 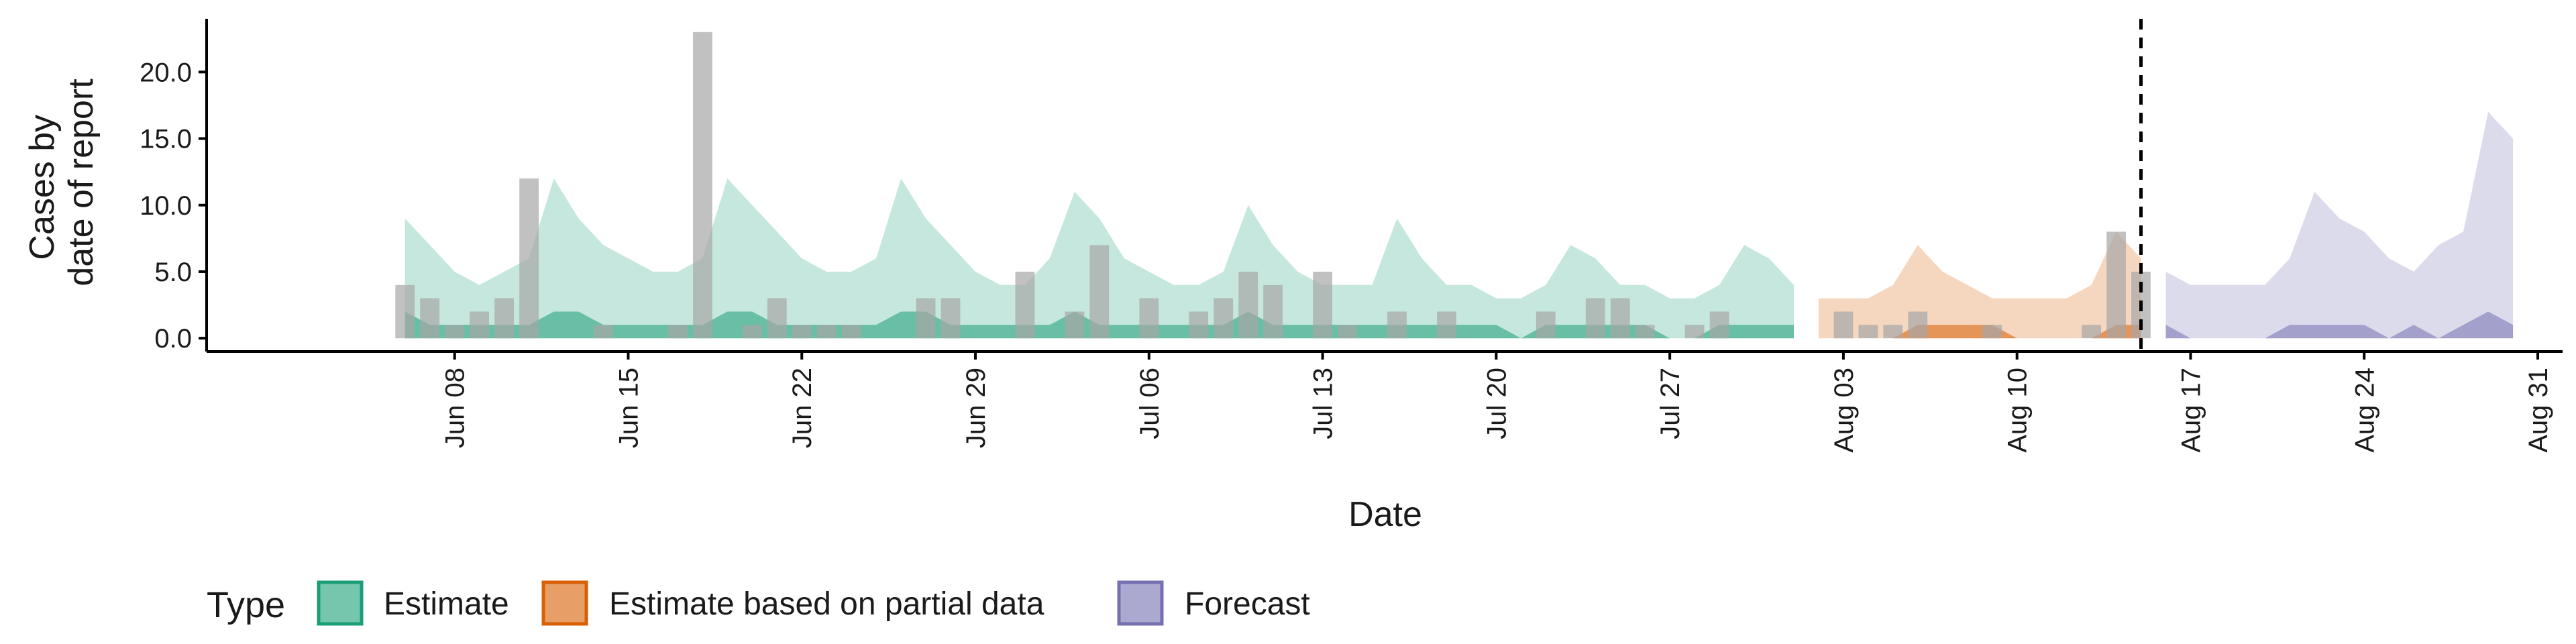 I want to click on x-tick-label: Jul 20, so click(x=1496, y=403).